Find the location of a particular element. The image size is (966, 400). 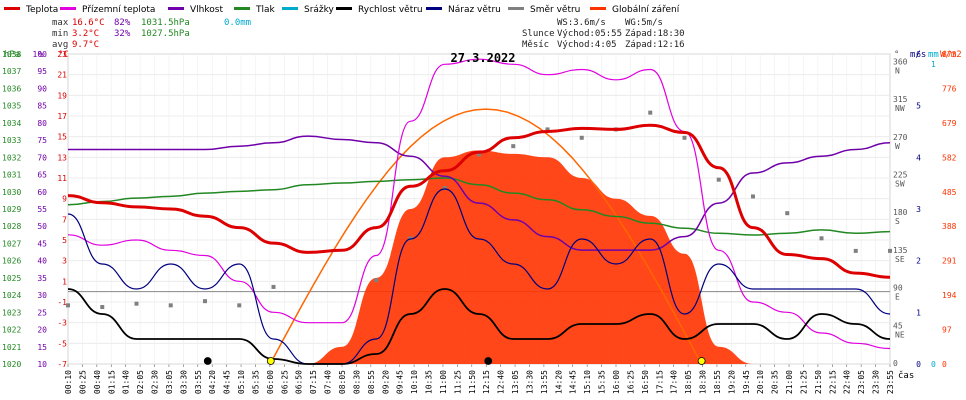

tick-c: 9 is located at coordinates (64, 199).